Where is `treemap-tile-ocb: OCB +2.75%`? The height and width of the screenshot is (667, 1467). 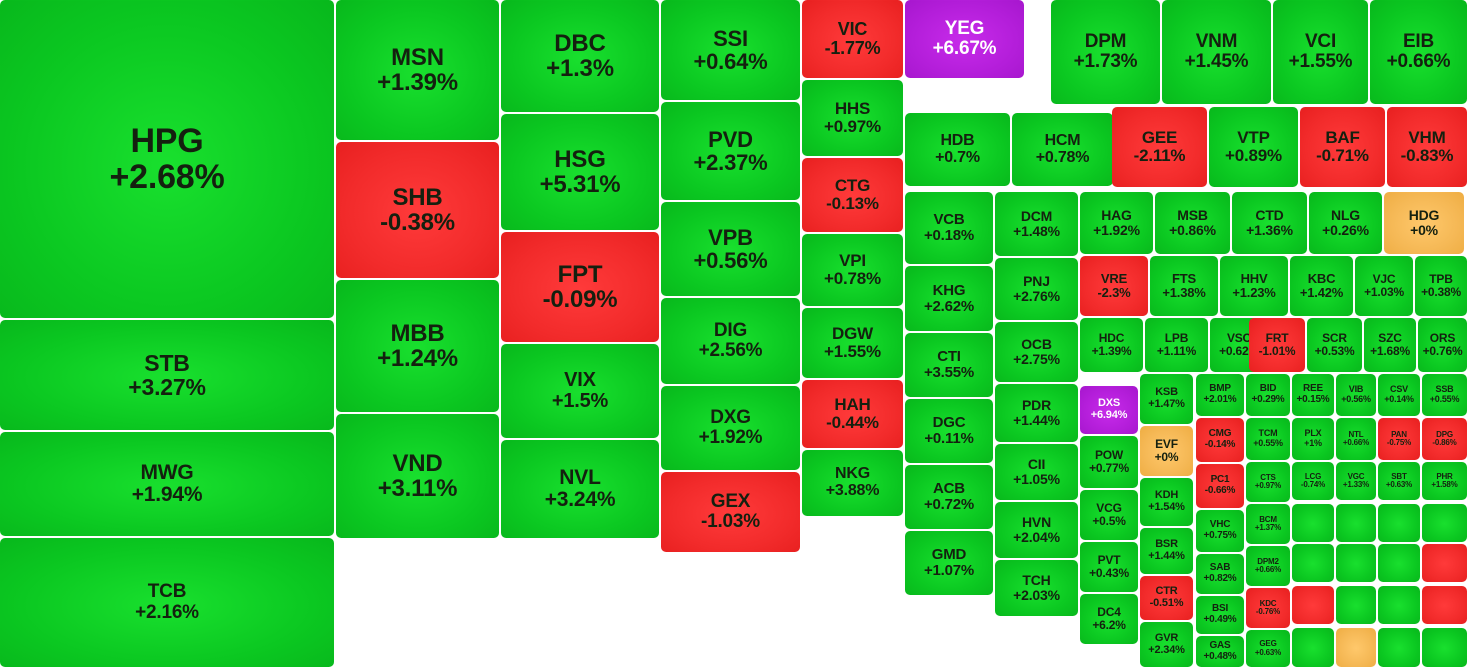
treemap-tile-ocb: OCB +2.75% is located at coordinates (1036, 352).